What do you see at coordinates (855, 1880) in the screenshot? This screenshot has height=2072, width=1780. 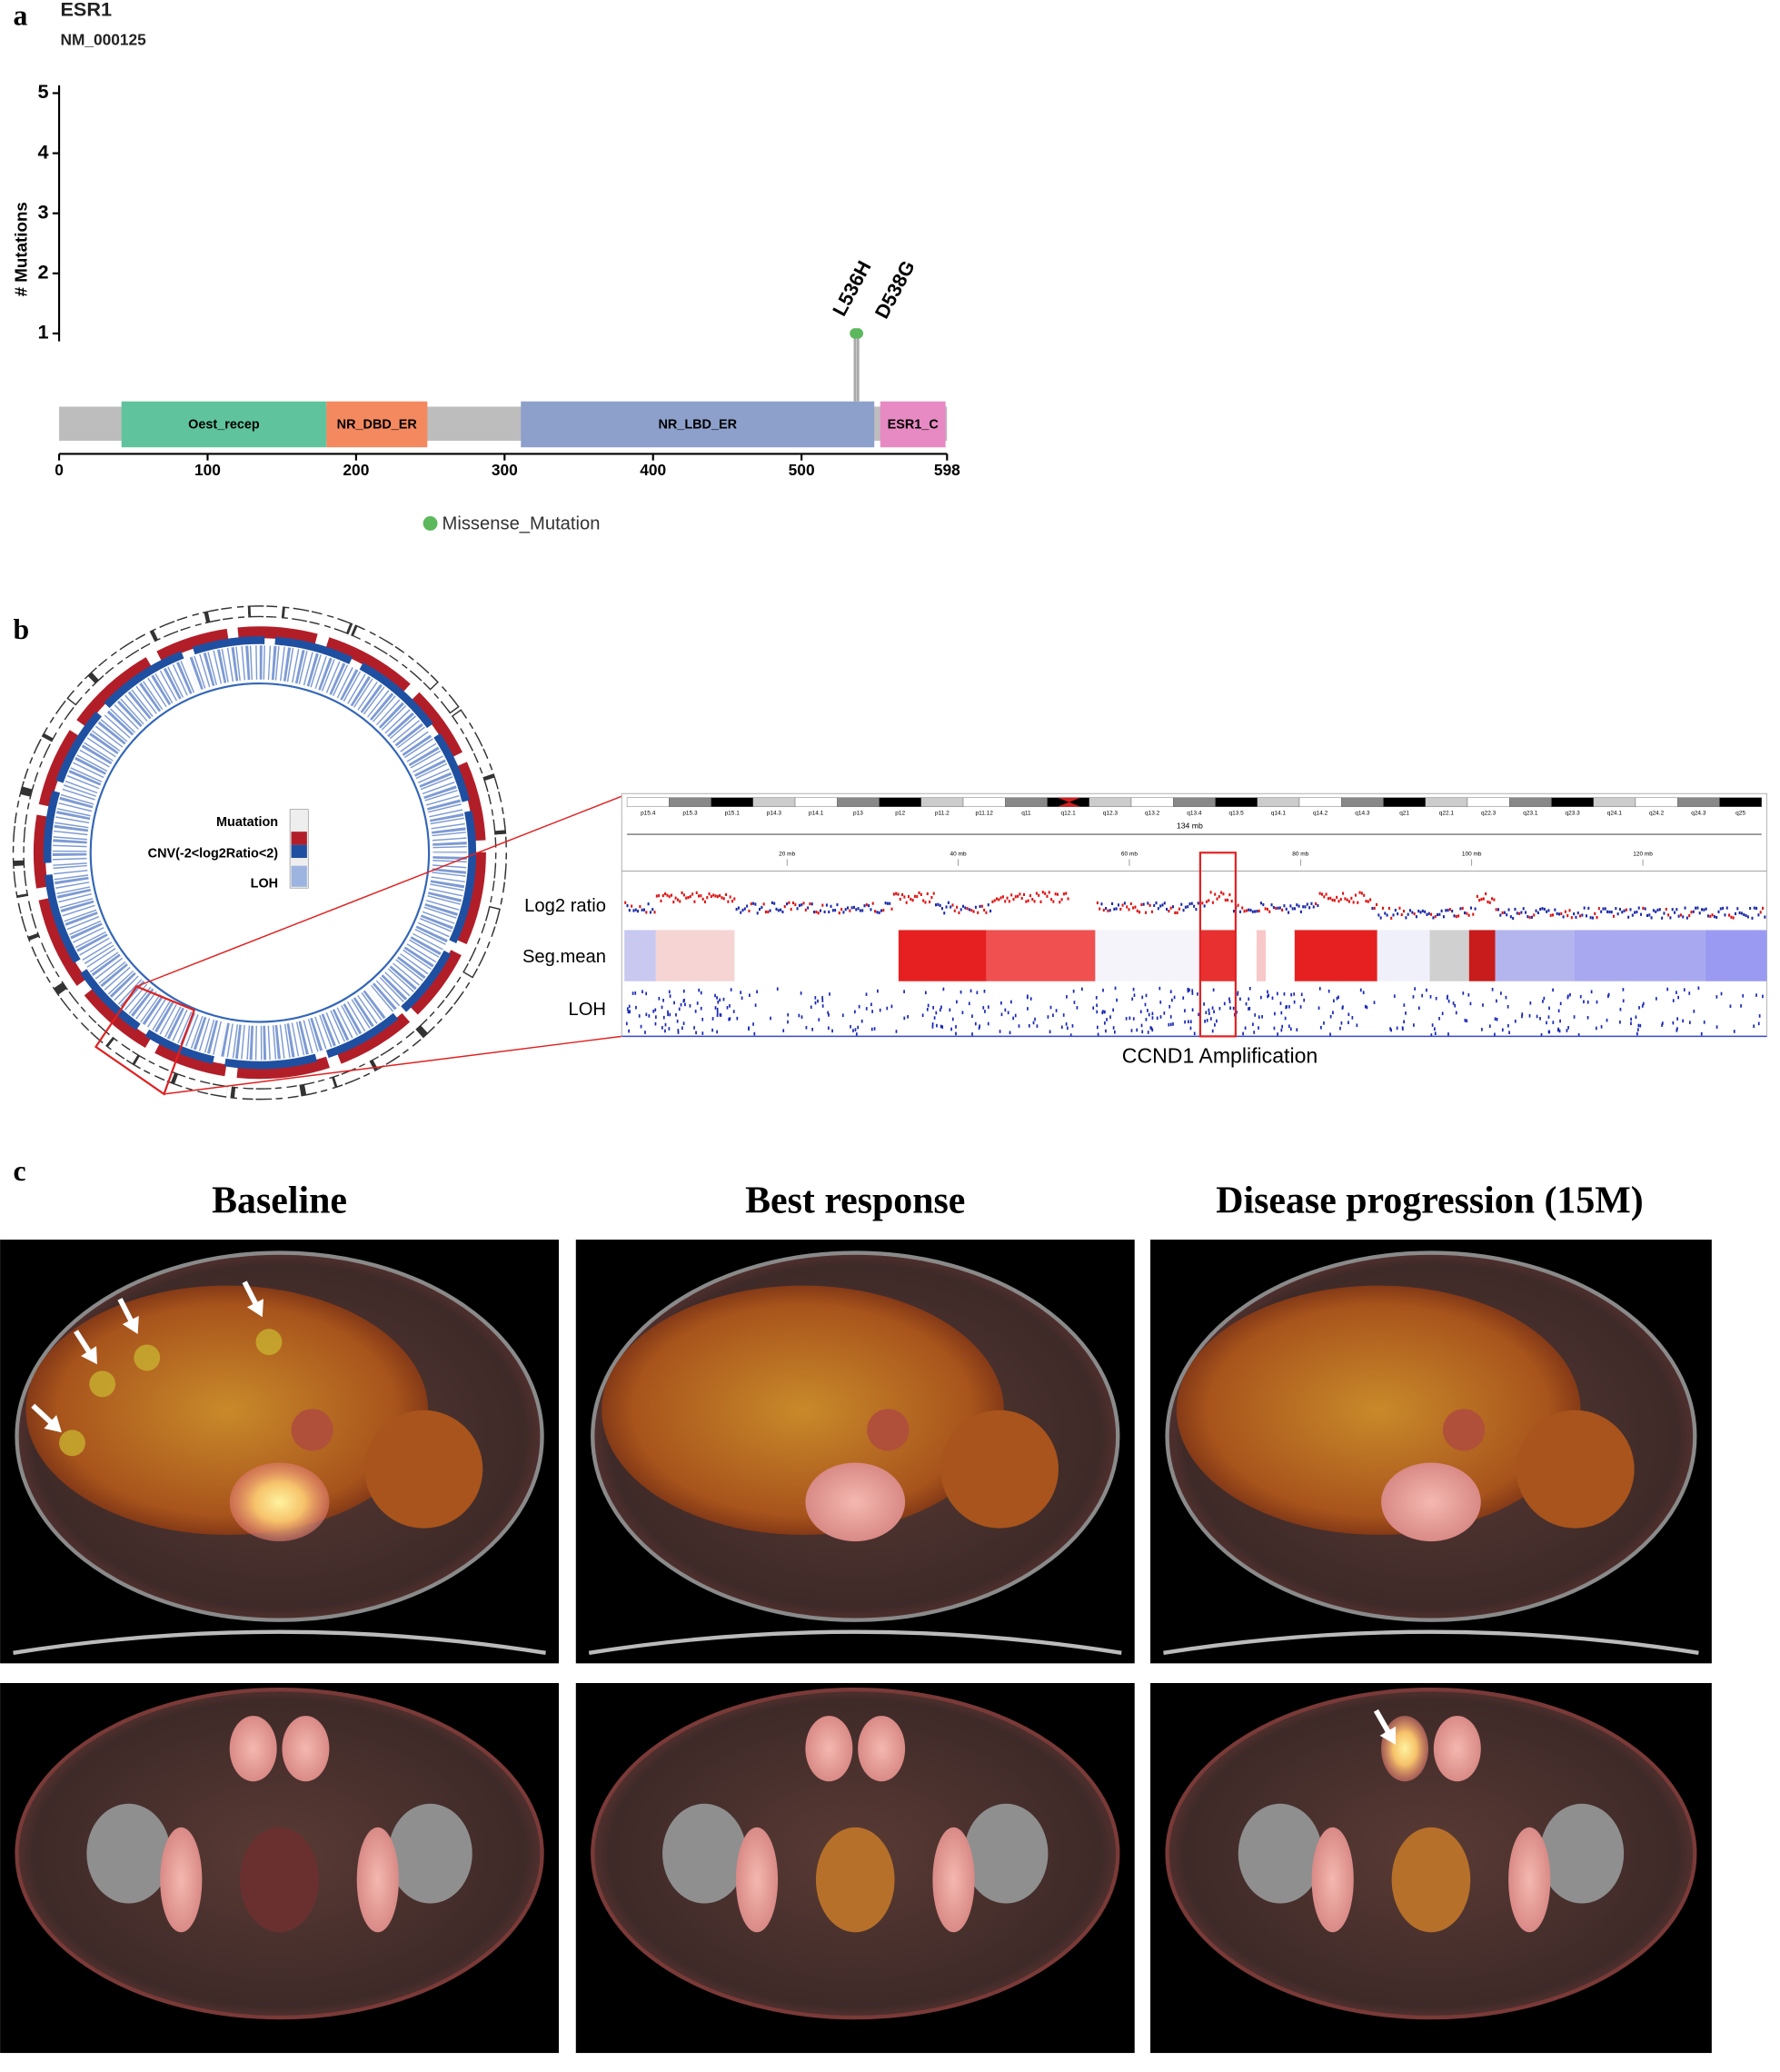 I see `rectum` at bounding box center [855, 1880].